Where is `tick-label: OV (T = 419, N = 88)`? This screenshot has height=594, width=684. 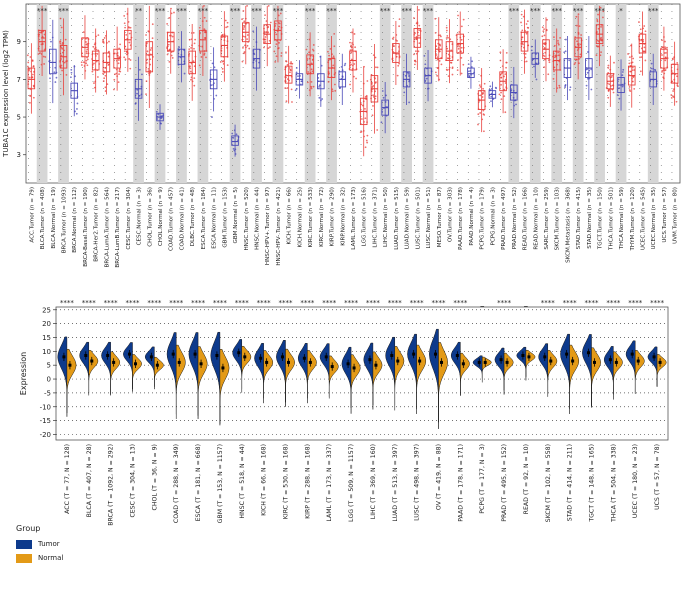
tick-label: OV (T = 419, N = 88) is located at coordinates (439, 477).